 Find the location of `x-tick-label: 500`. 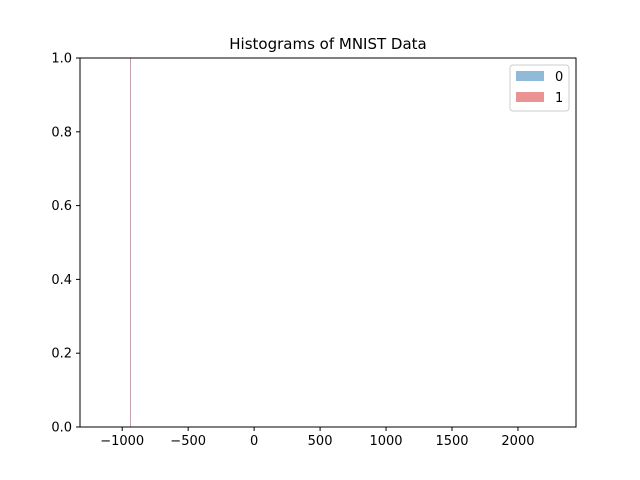

x-tick-label: 500 is located at coordinates (320, 441).